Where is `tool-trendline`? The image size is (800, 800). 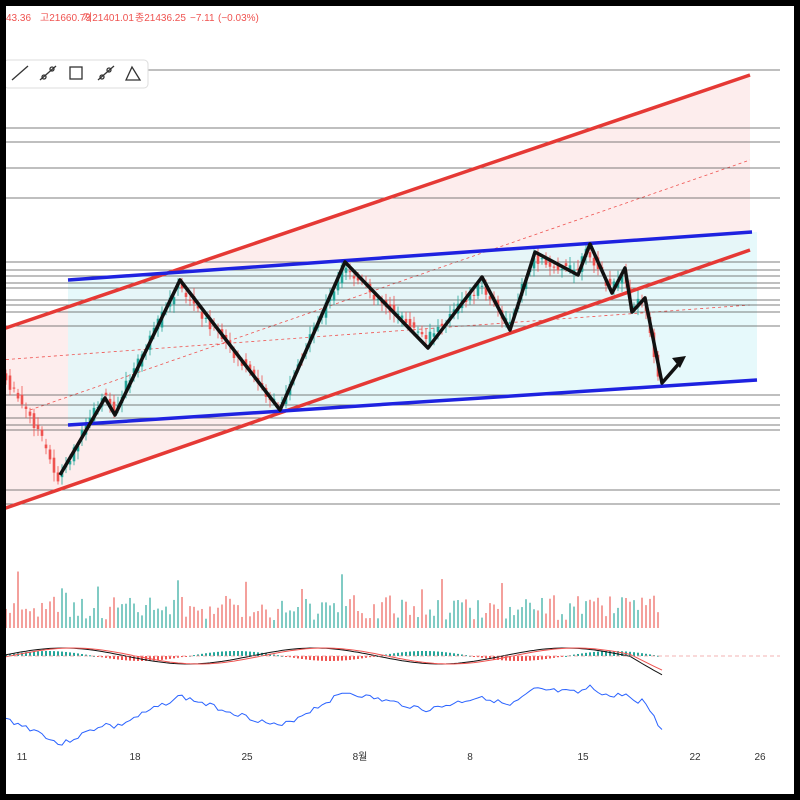 tool-trendline is located at coordinates (20, 73).